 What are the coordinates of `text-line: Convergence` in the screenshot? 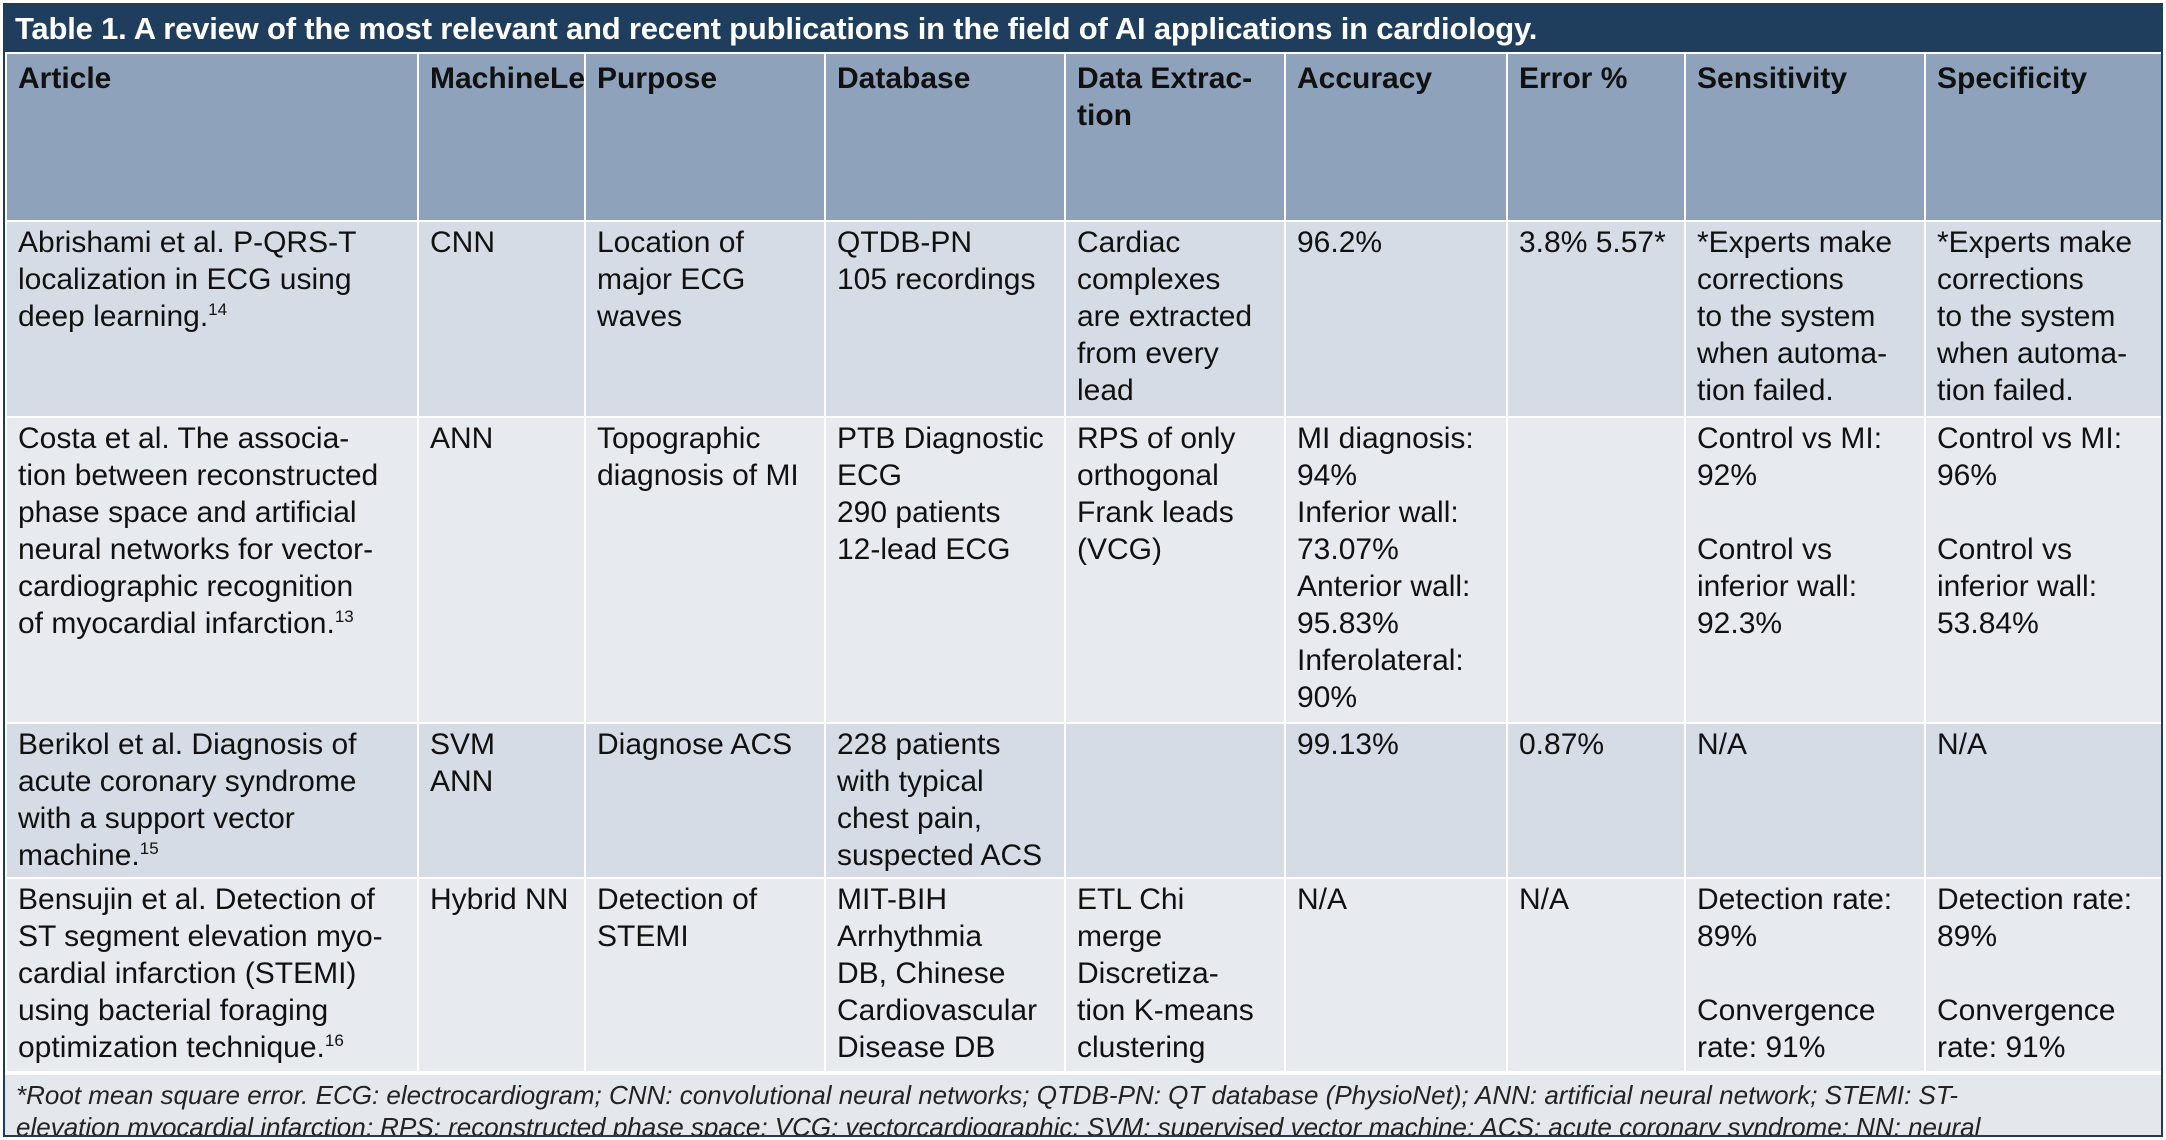 It's located at (1786, 1010).